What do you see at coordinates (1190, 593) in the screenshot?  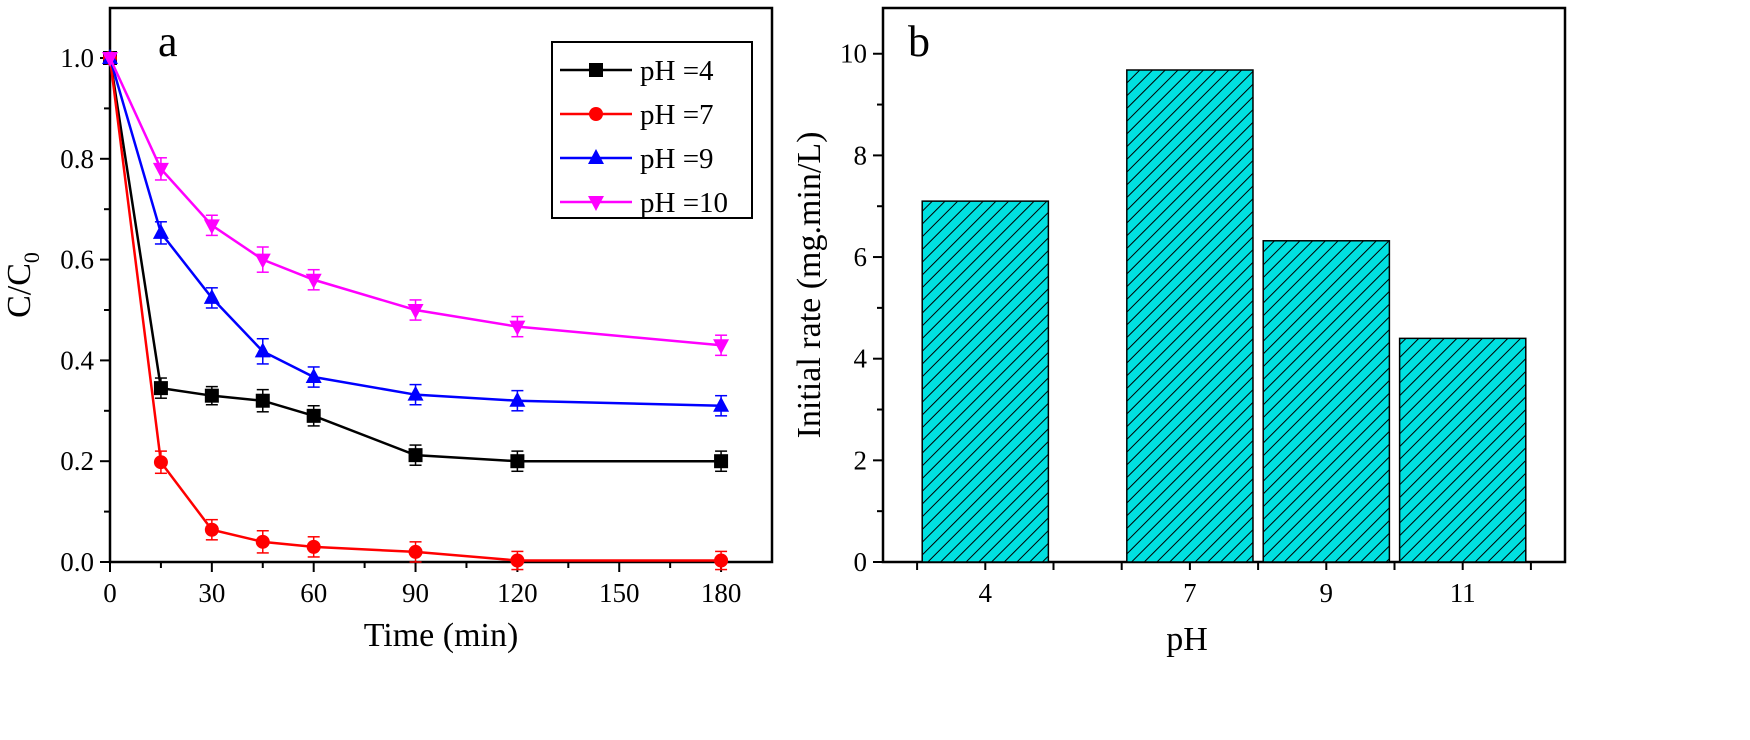 I see `x-tick-label: 7` at bounding box center [1190, 593].